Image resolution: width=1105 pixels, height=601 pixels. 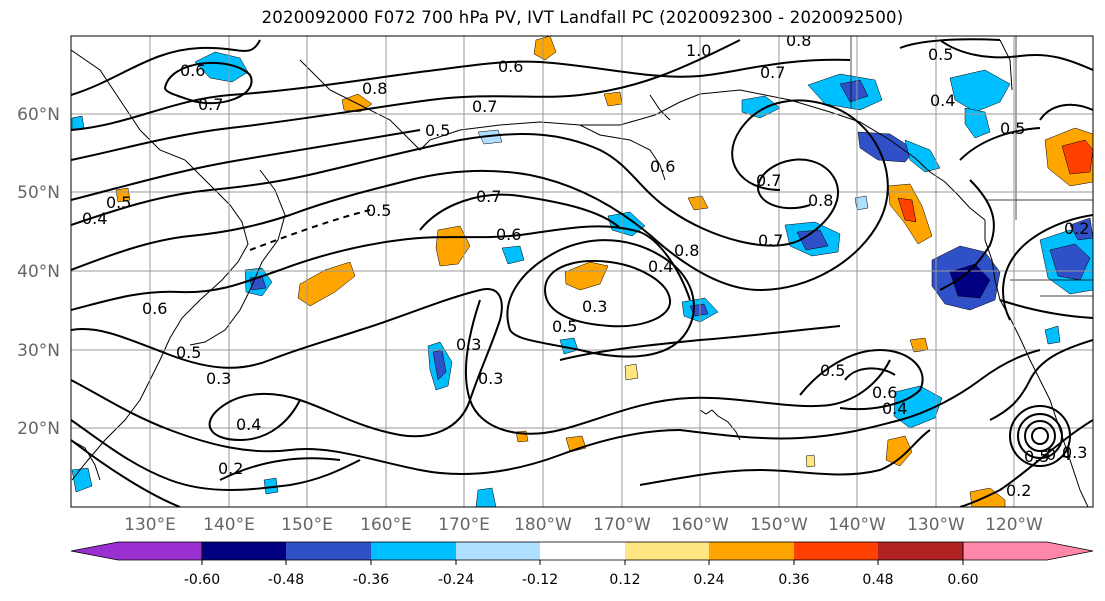 I want to click on colorbar-tick-label: 0.12, so click(x=624, y=580).